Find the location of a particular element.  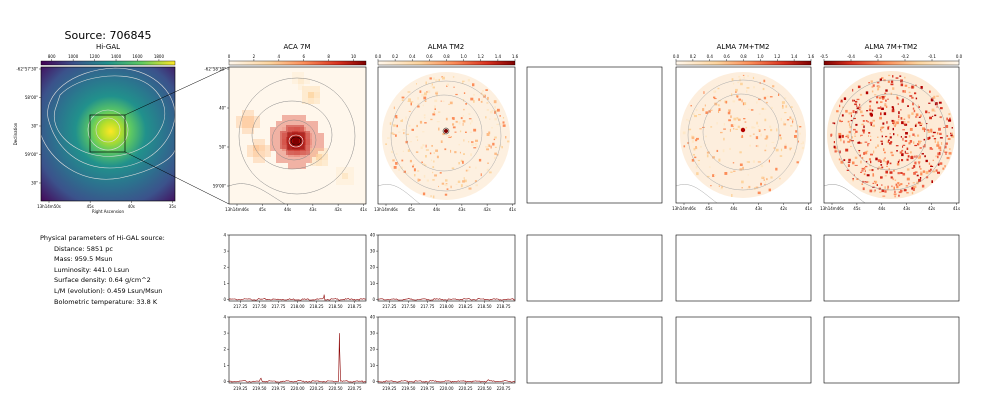

colorbar-tick-label: 1000 is located at coordinates (73, 56).